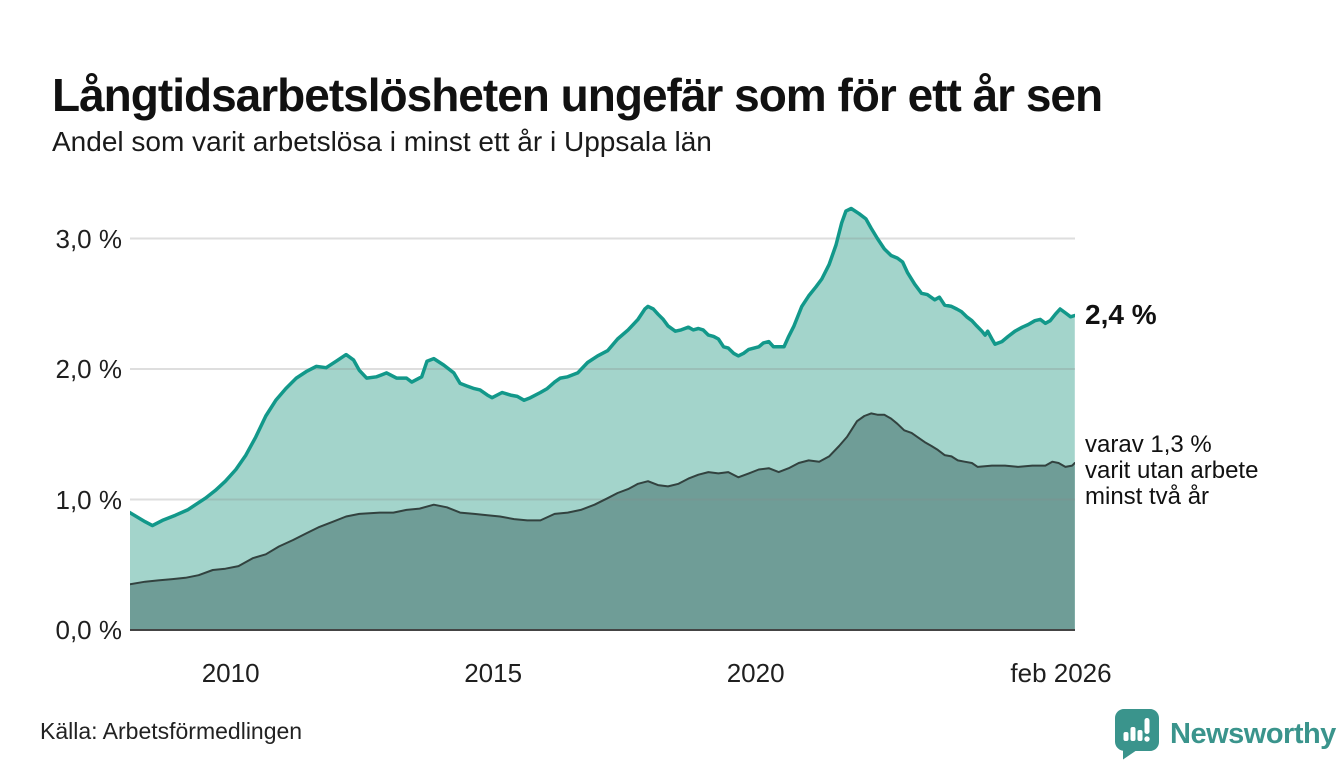 This screenshot has height=780, width=1340. I want to click on x-tick-label-feb-2026: feb 2026, so click(1061, 673).